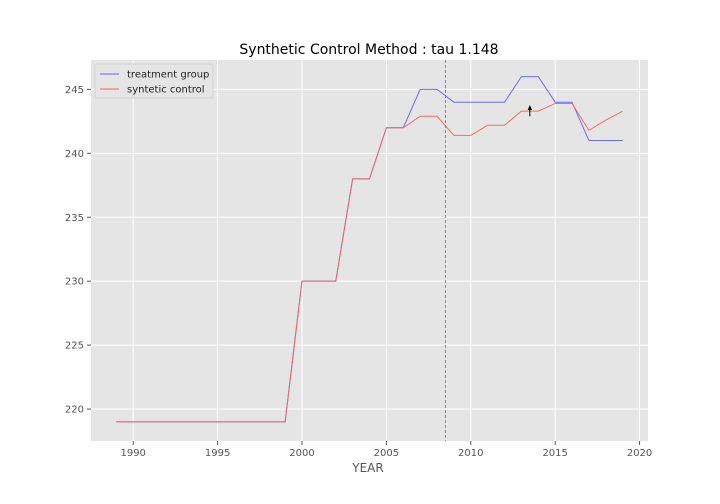 The height and width of the screenshot is (504, 720). I want to click on x-tick-label: 2020, so click(639, 453).